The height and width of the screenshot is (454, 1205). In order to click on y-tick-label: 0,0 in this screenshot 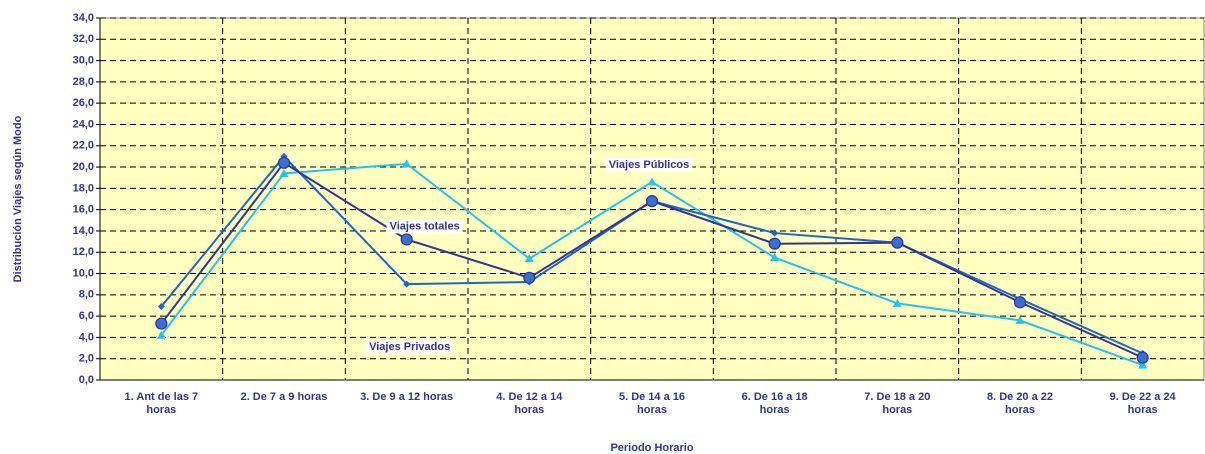, I will do `click(86, 380)`.